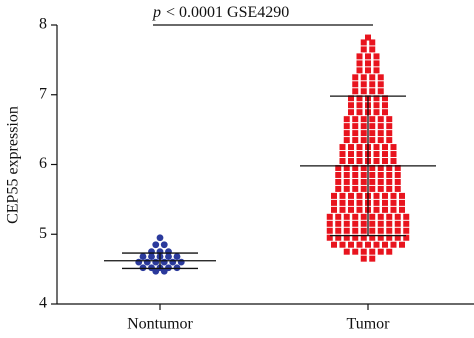 The image size is (474, 338). I want to click on y-tick-label: 5, so click(43, 233).